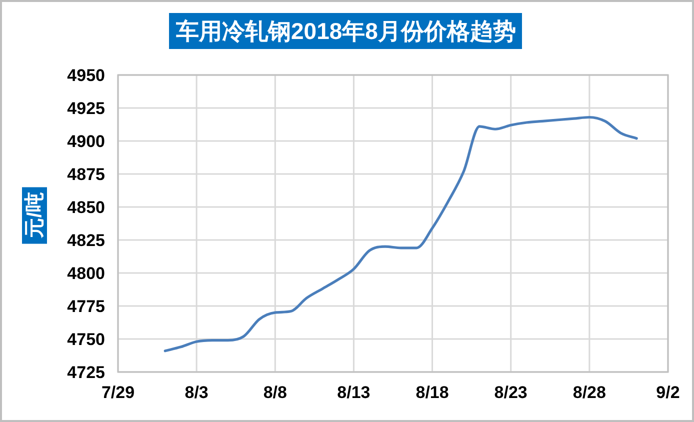 The width and height of the screenshot is (694, 422). What do you see at coordinates (118, 392) in the screenshot?
I see `x-tick-label: 7/29` at bounding box center [118, 392].